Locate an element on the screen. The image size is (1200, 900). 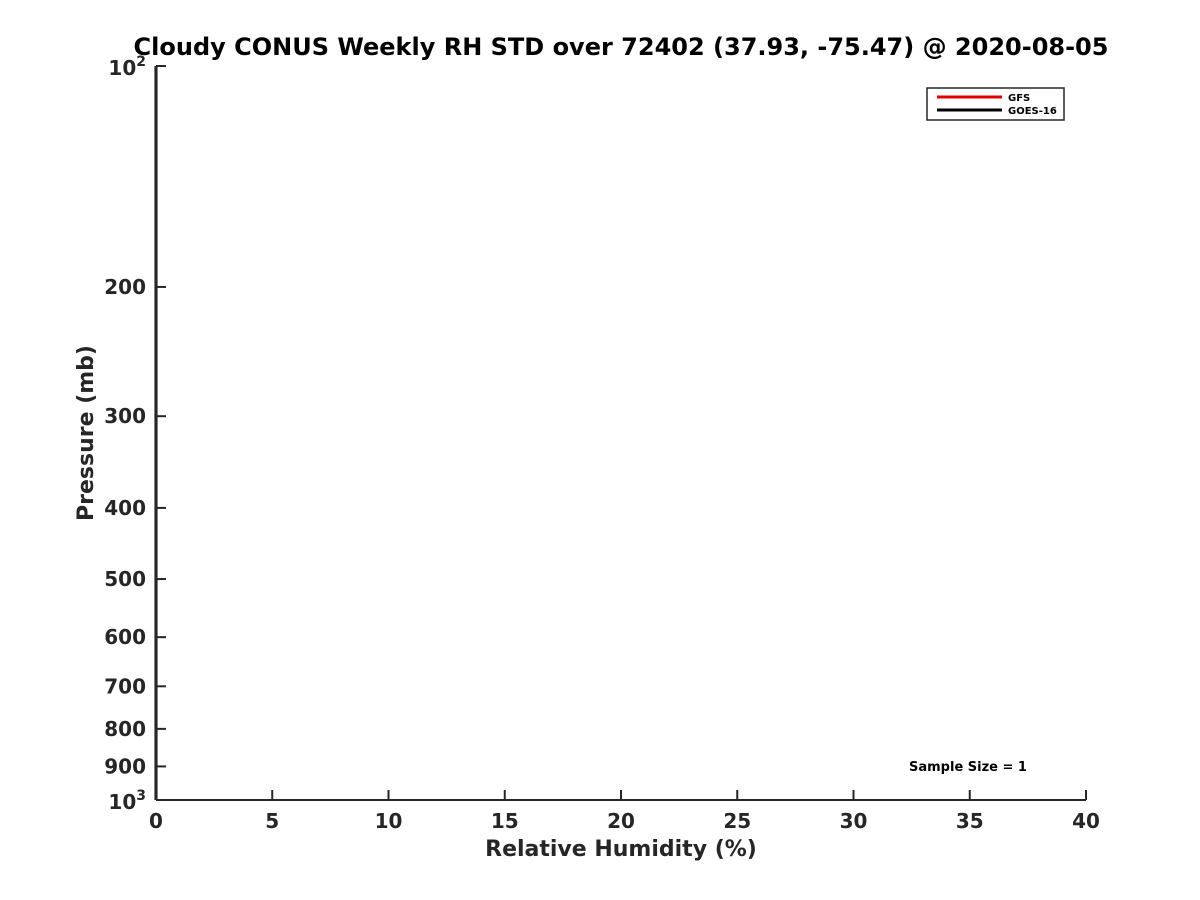
y-tick-label: 700 is located at coordinates (125, 686).